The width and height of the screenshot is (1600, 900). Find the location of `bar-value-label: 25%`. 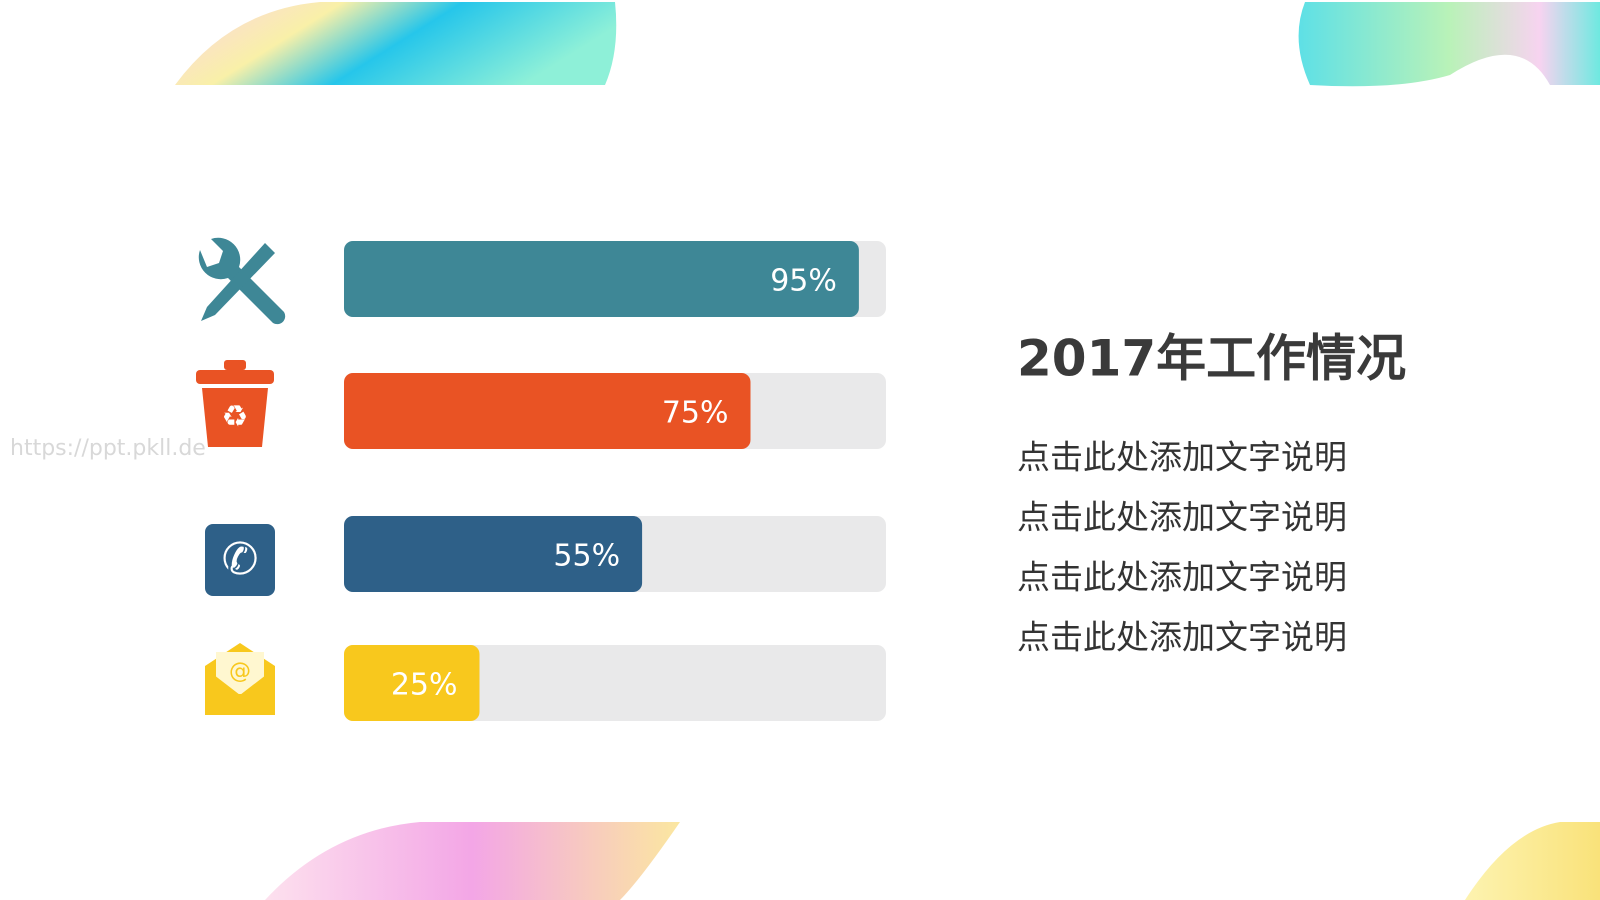

bar-value-label: 25% is located at coordinates (424, 685).